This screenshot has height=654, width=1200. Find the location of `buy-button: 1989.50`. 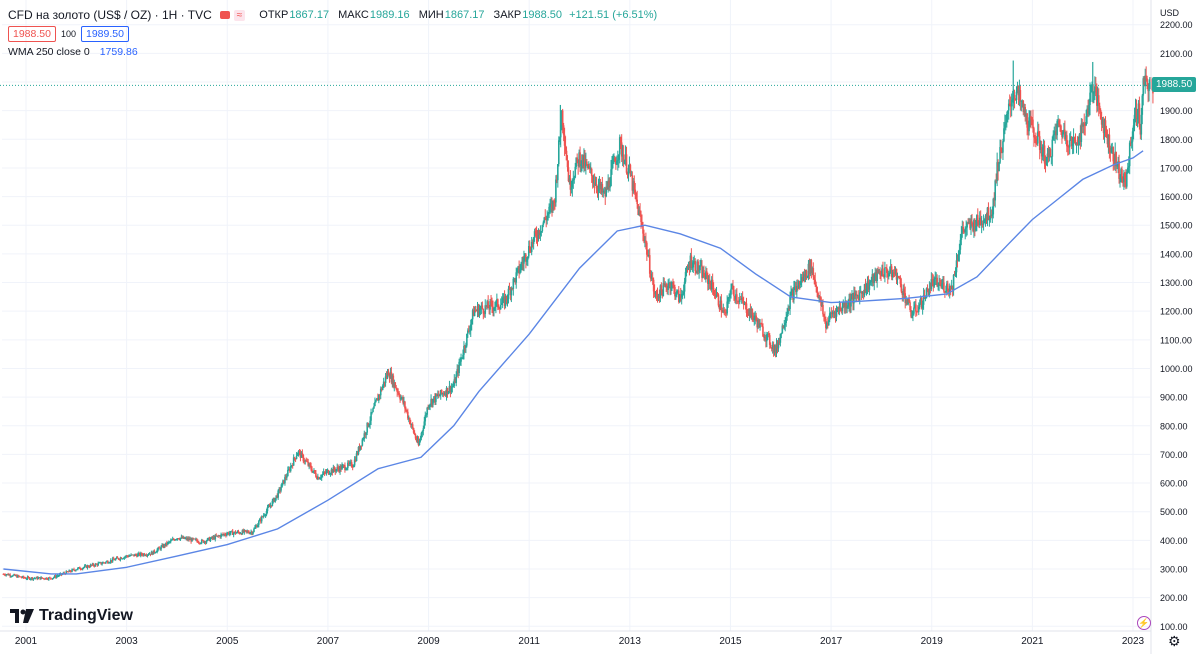

buy-button: 1989.50 is located at coordinates (105, 34).